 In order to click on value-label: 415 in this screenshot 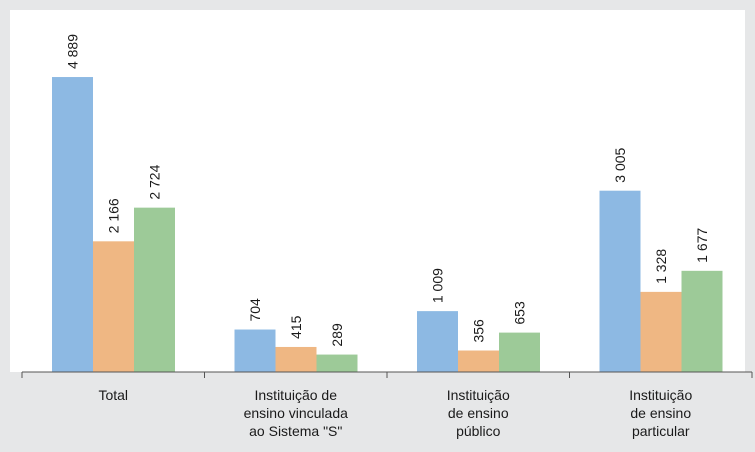, I will do `click(296, 327)`.